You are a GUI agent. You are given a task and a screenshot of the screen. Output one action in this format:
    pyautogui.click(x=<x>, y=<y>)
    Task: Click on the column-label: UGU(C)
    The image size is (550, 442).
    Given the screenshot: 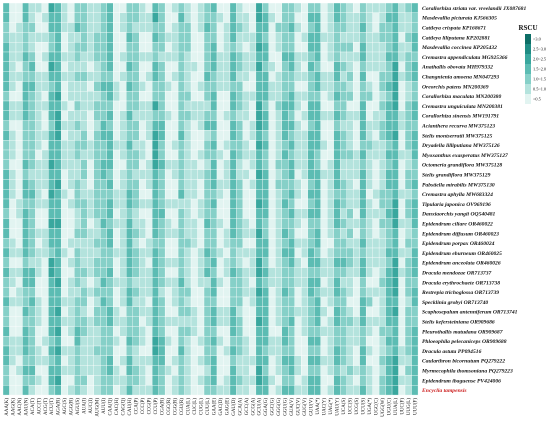 What is the action you would take?
    pyautogui.click(x=389, y=407)
    